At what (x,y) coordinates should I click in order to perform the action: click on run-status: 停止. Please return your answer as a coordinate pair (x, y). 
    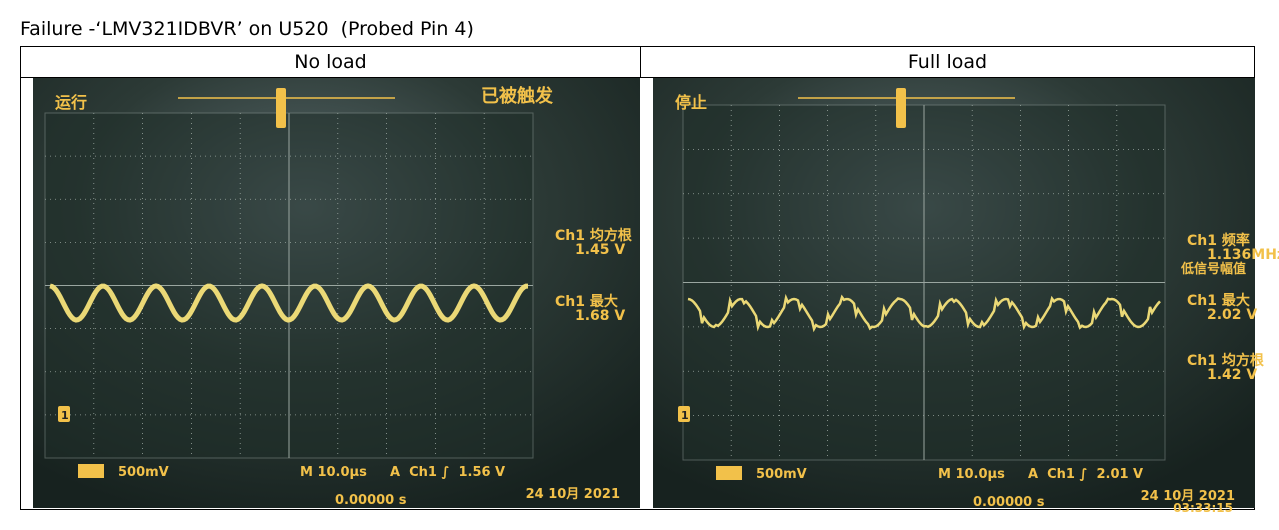
    Looking at the image, I should click on (691, 102).